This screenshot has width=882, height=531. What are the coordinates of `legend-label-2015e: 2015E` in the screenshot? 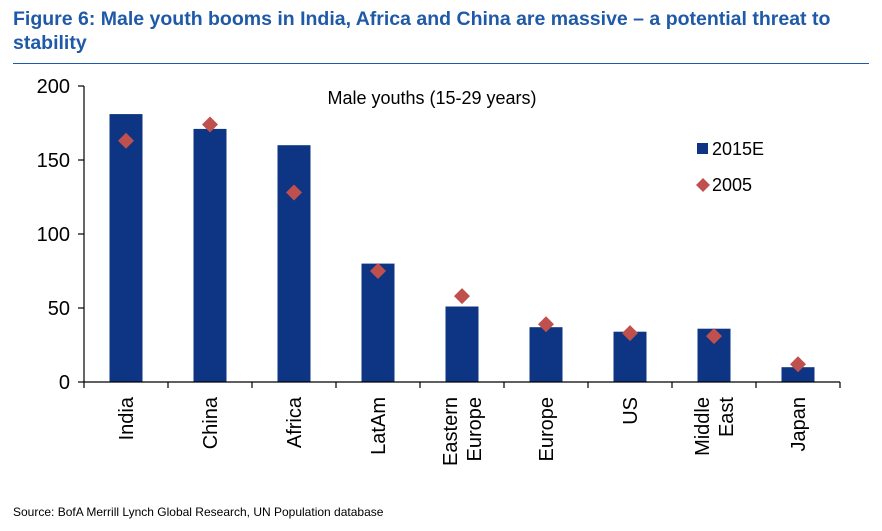 It's located at (738, 149).